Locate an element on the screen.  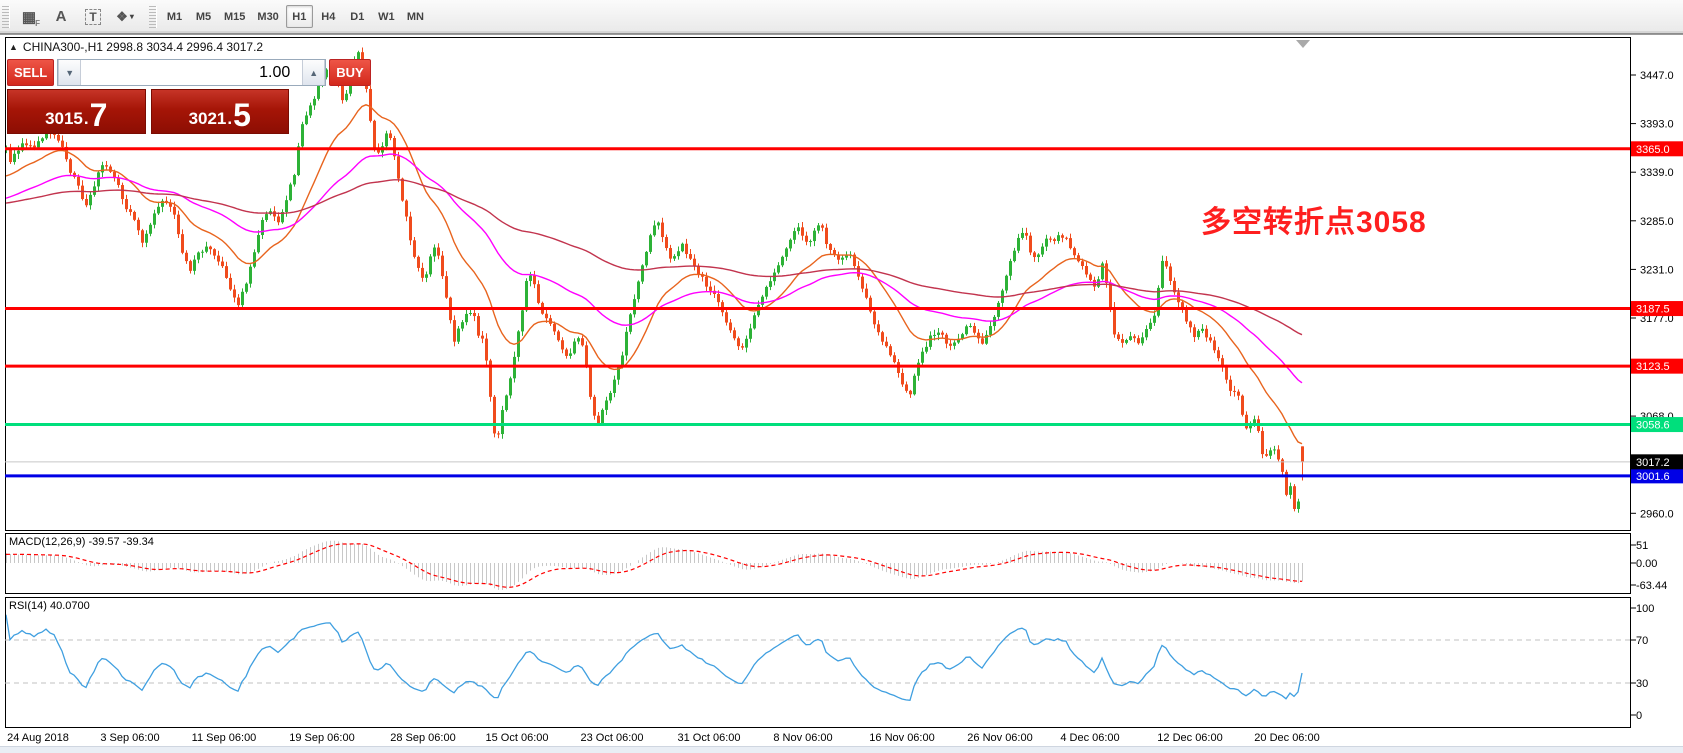
buy-price-panel: 3021 . 5 is located at coordinates (219, 111).